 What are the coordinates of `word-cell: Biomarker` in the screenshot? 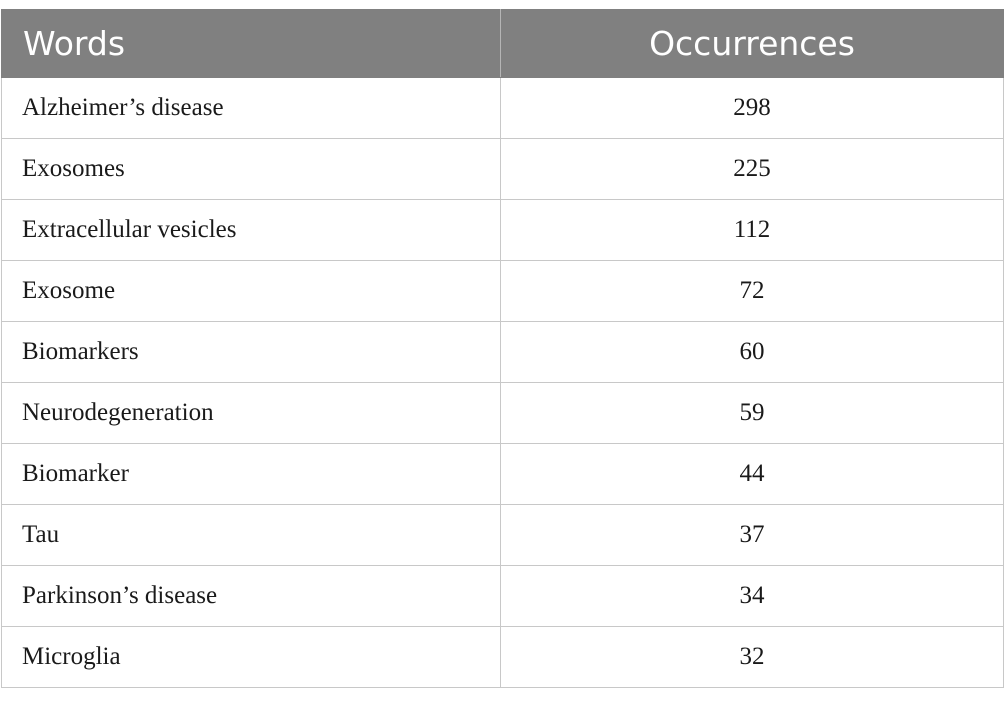 It's located at (251, 474).